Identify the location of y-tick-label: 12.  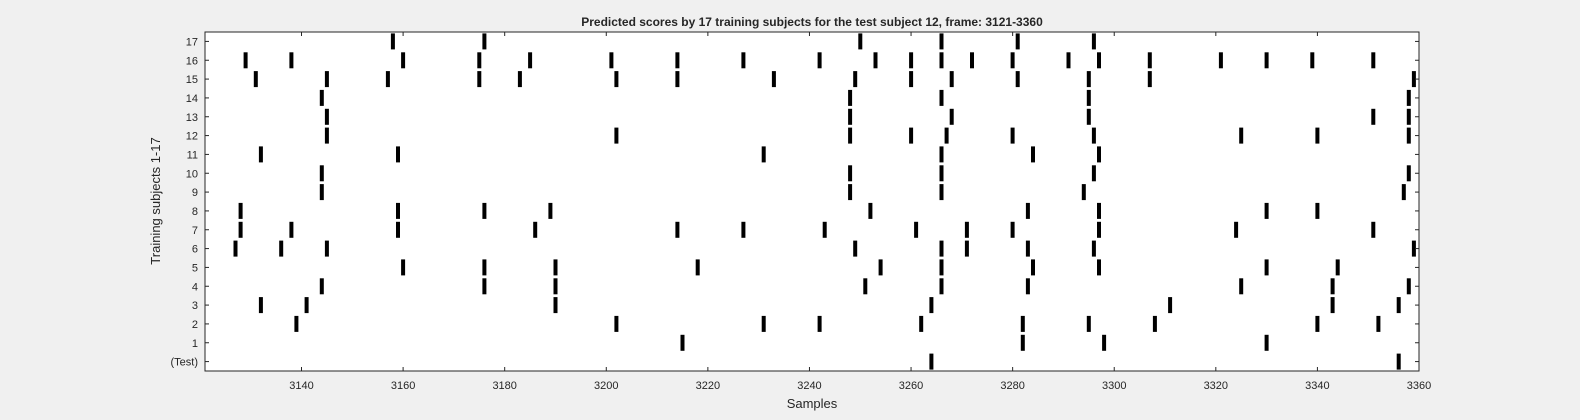
(192, 137).